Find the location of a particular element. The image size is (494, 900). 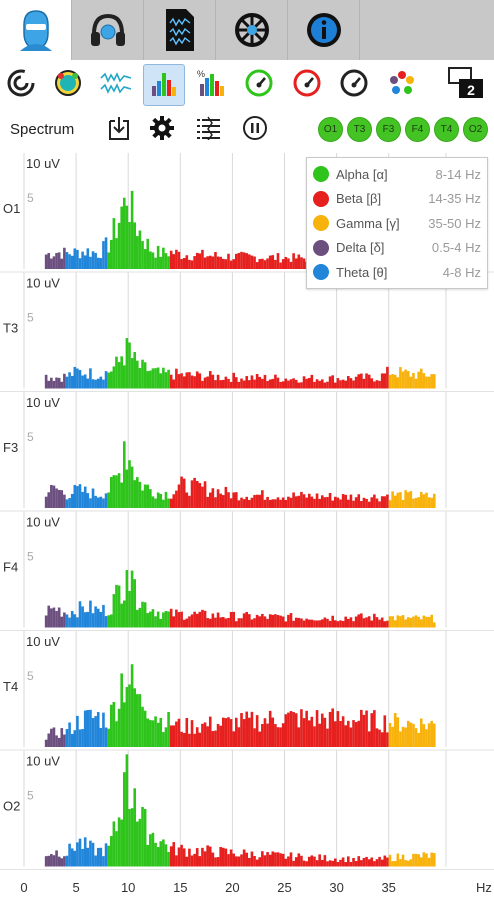

channel-toggle-o2: O2 is located at coordinates (475, 129).